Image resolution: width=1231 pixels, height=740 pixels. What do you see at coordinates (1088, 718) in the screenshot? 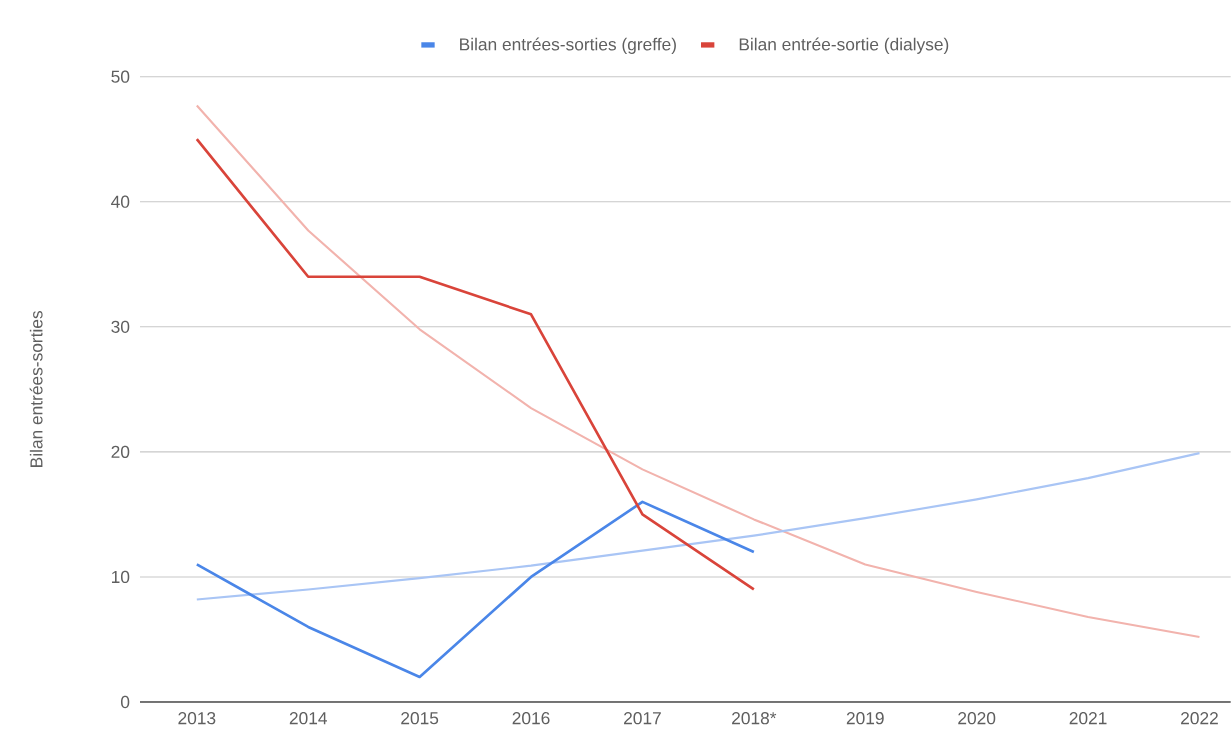
I see `x-tick-label: 2021` at bounding box center [1088, 718].